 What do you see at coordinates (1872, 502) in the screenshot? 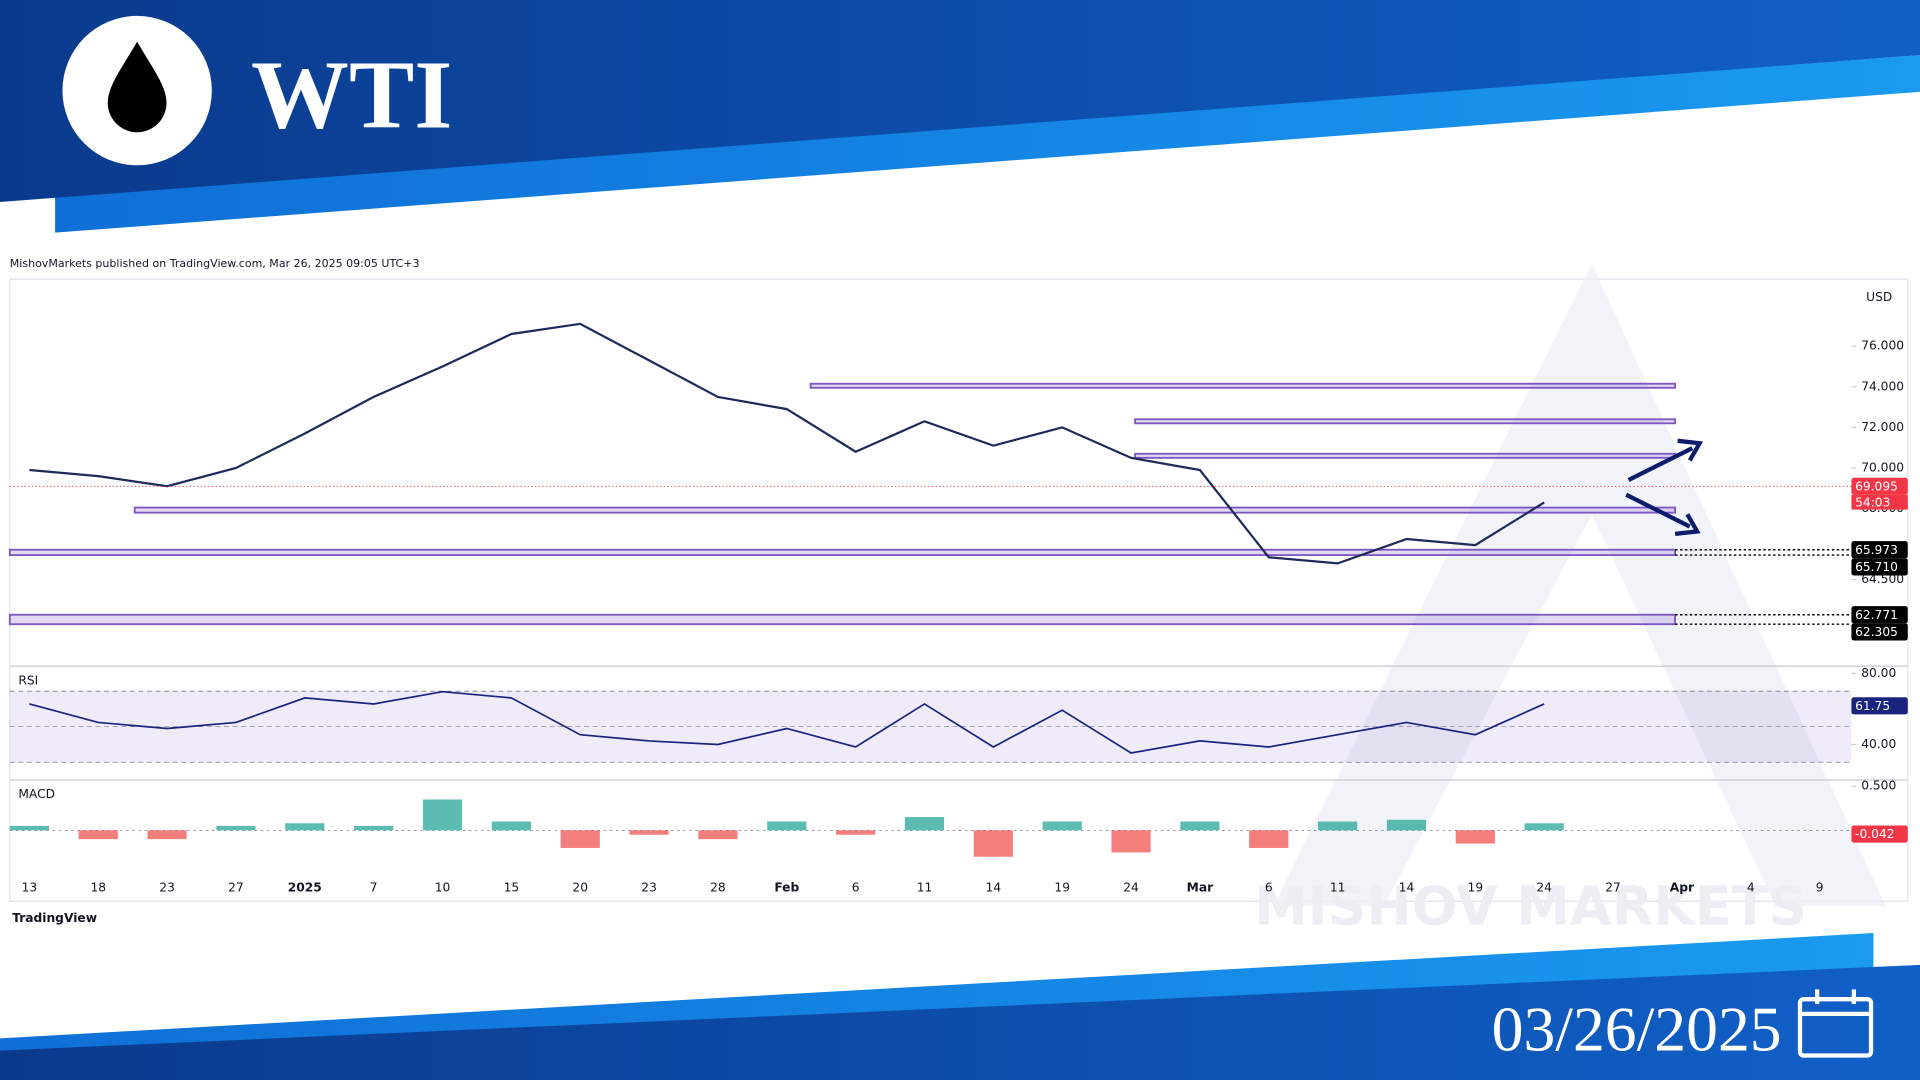
I see `countdown: 54:03` at bounding box center [1872, 502].